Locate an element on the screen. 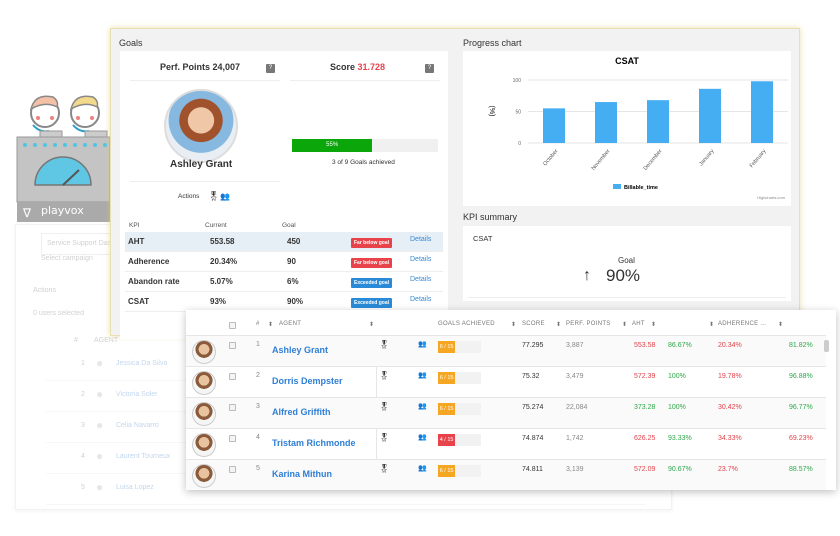 The height and width of the screenshot is (536, 840). kpi-name: Adherence is located at coordinates (149, 261).